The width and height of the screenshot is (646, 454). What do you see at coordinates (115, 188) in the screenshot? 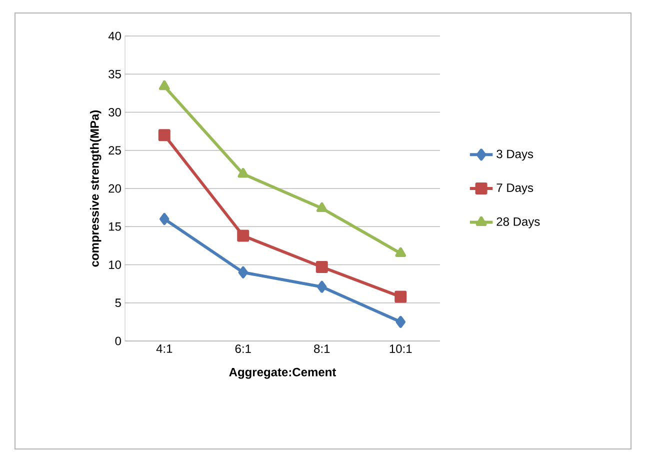
I see `y-tick-label: 20` at bounding box center [115, 188].